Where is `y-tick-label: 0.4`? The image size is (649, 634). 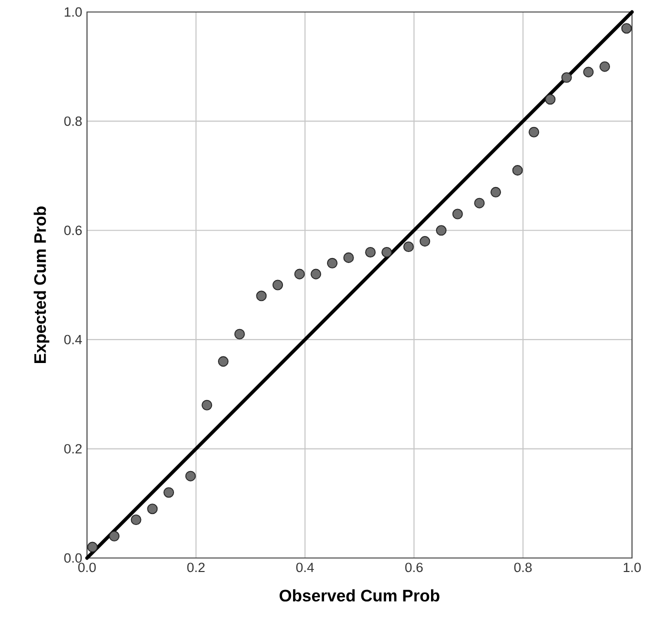 y-tick-label: 0.4 is located at coordinates (73, 339).